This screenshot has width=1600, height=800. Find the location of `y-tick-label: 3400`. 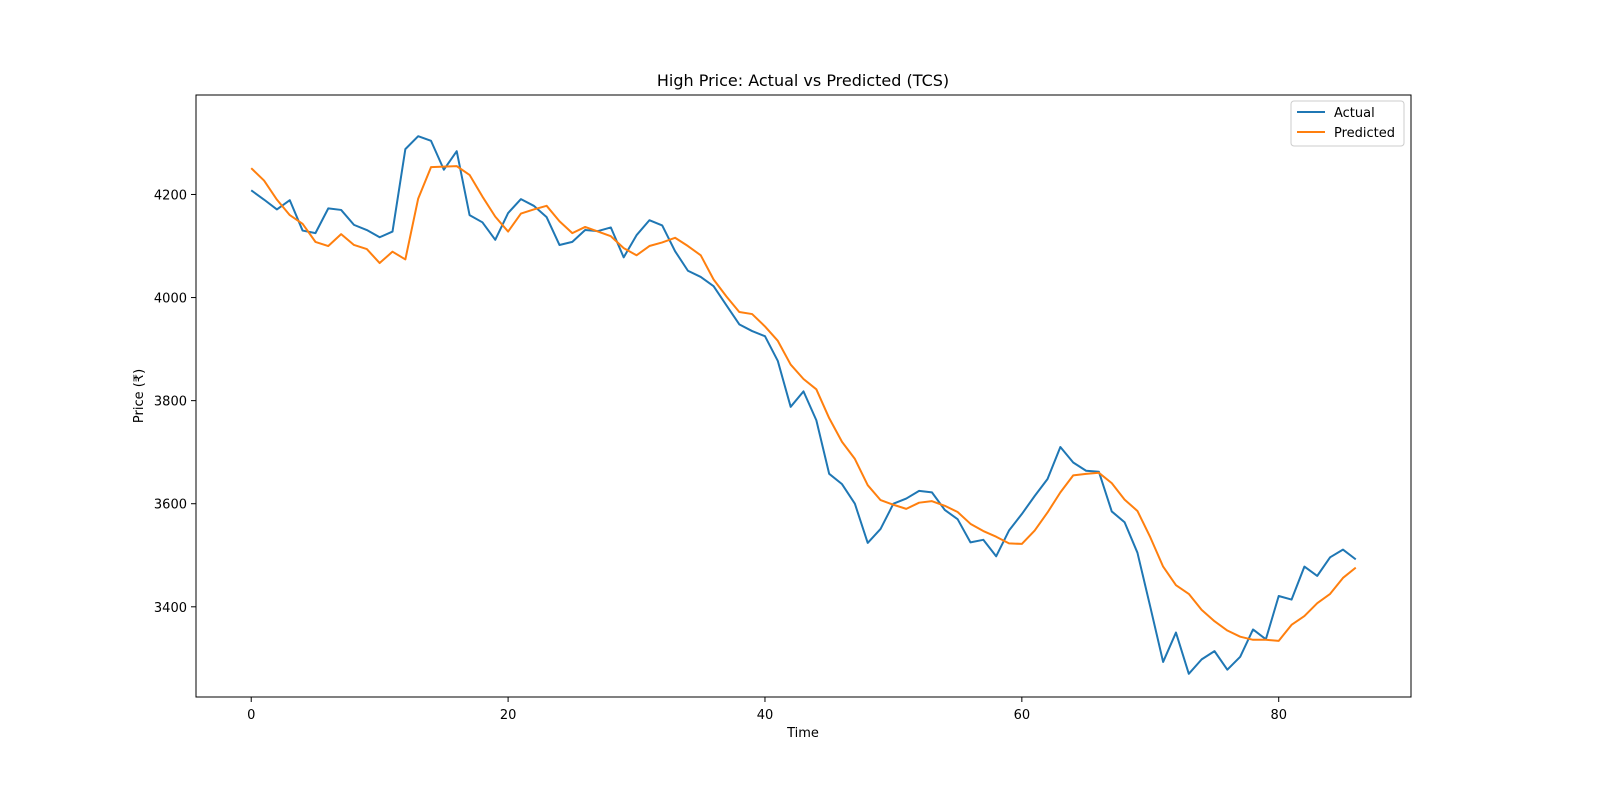

y-tick-label: 3400 is located at coordinates (170, 608).